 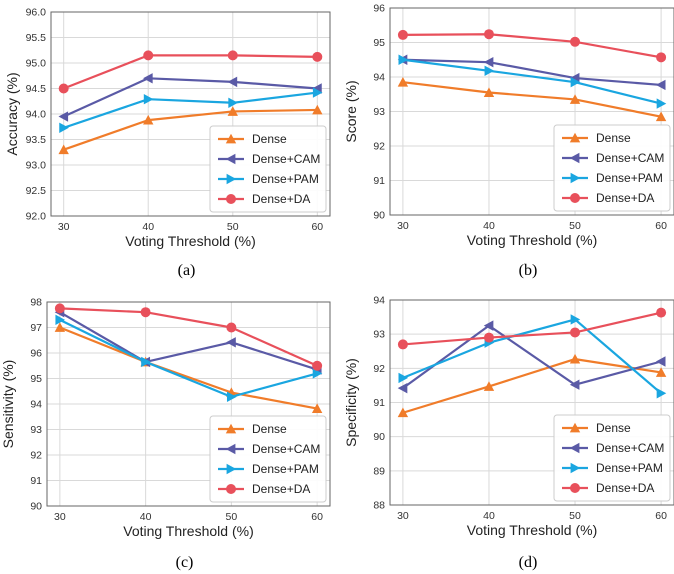 I want to click on y-tick-label: 95.5, so click(x=36, y=38).